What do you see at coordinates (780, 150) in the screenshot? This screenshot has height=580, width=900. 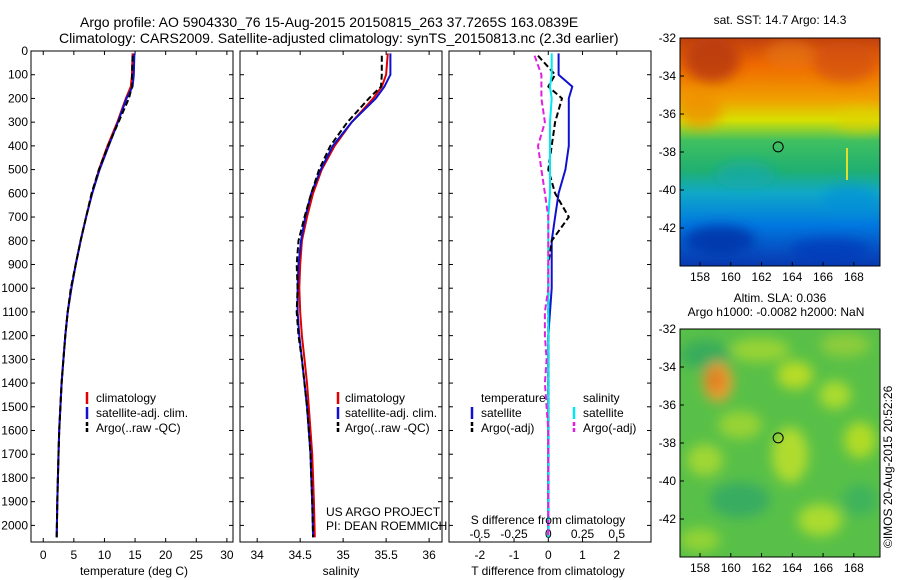 I see `sst-field-texture` at bounding box center [780, 150].